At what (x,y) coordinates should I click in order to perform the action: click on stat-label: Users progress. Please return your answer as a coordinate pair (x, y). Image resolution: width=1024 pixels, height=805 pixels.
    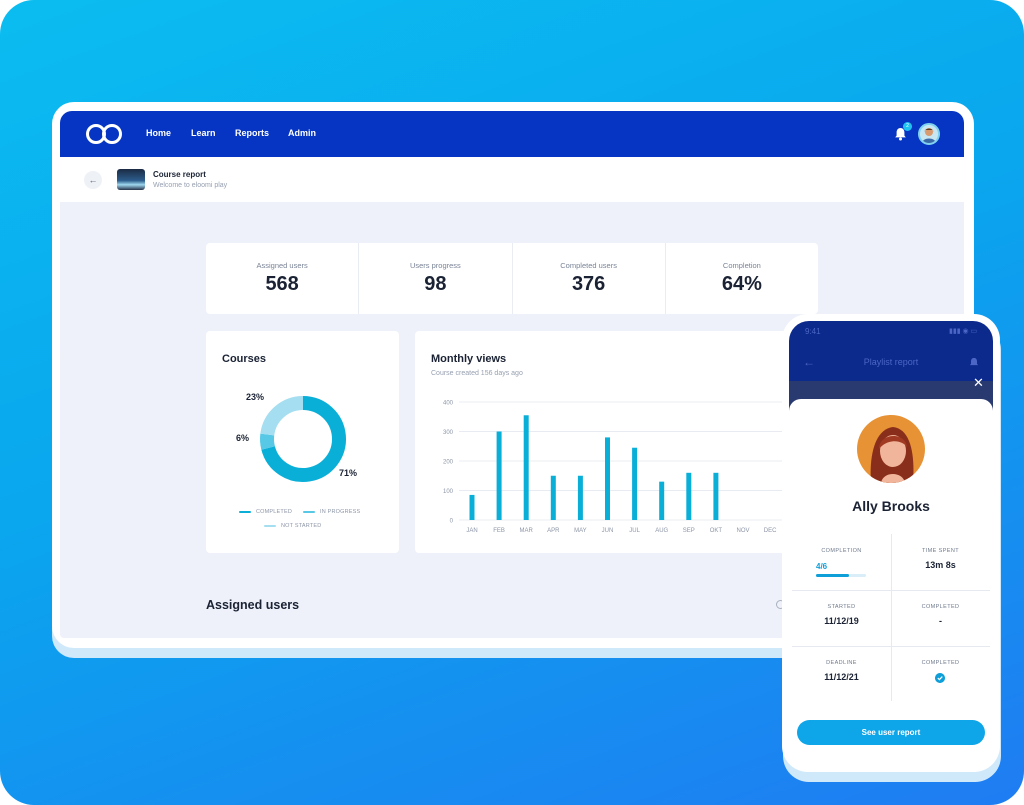
    Looking at the image, I should click on (435, 265).